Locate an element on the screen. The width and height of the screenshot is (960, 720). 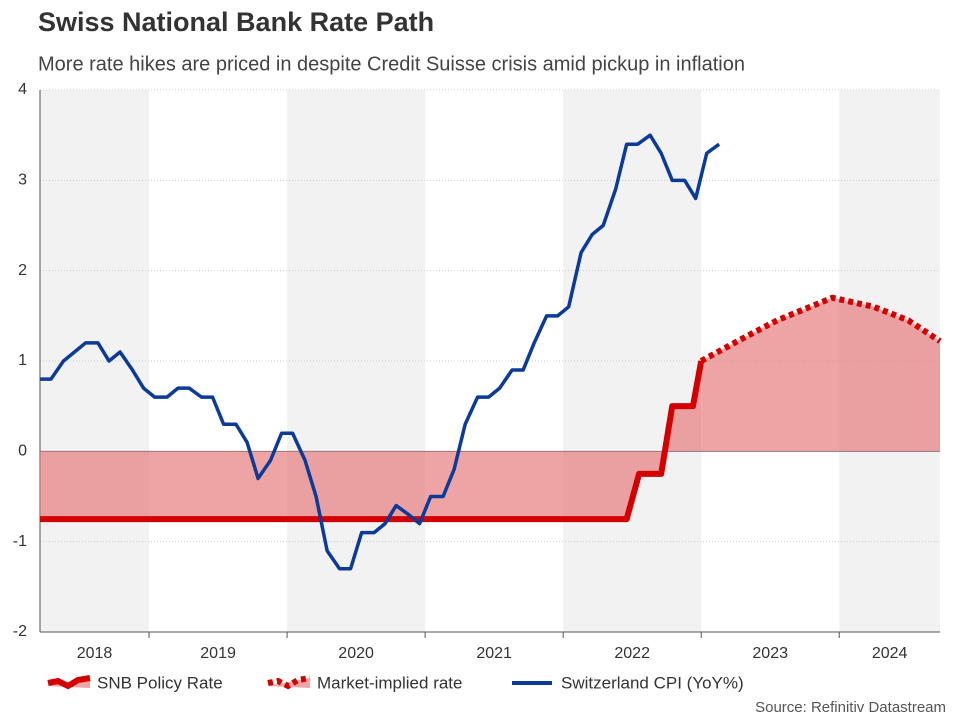
legend-swatch is located at coordinates (289, 683).